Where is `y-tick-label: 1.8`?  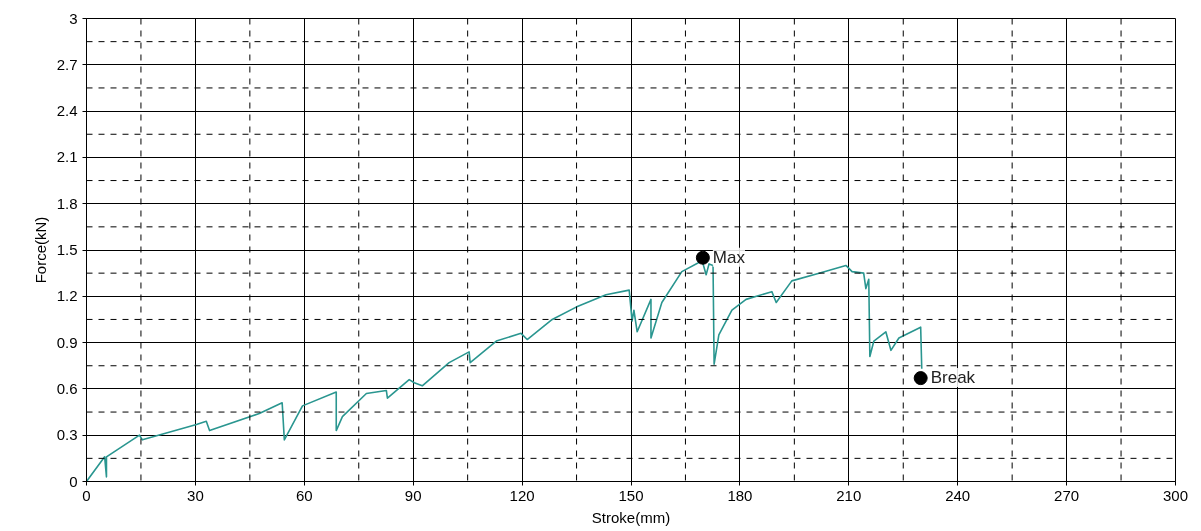 y-tick-label: 1.8 is located at coordinates (67, 203).